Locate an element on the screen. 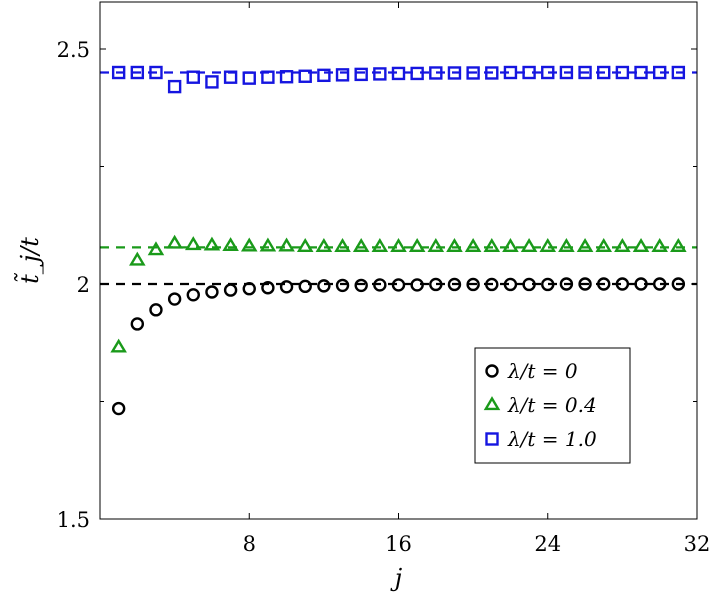 The width and height of the screenshot is (714, 594). legend-item: λ/t = 1.0 is located at coordinates (541, 439).